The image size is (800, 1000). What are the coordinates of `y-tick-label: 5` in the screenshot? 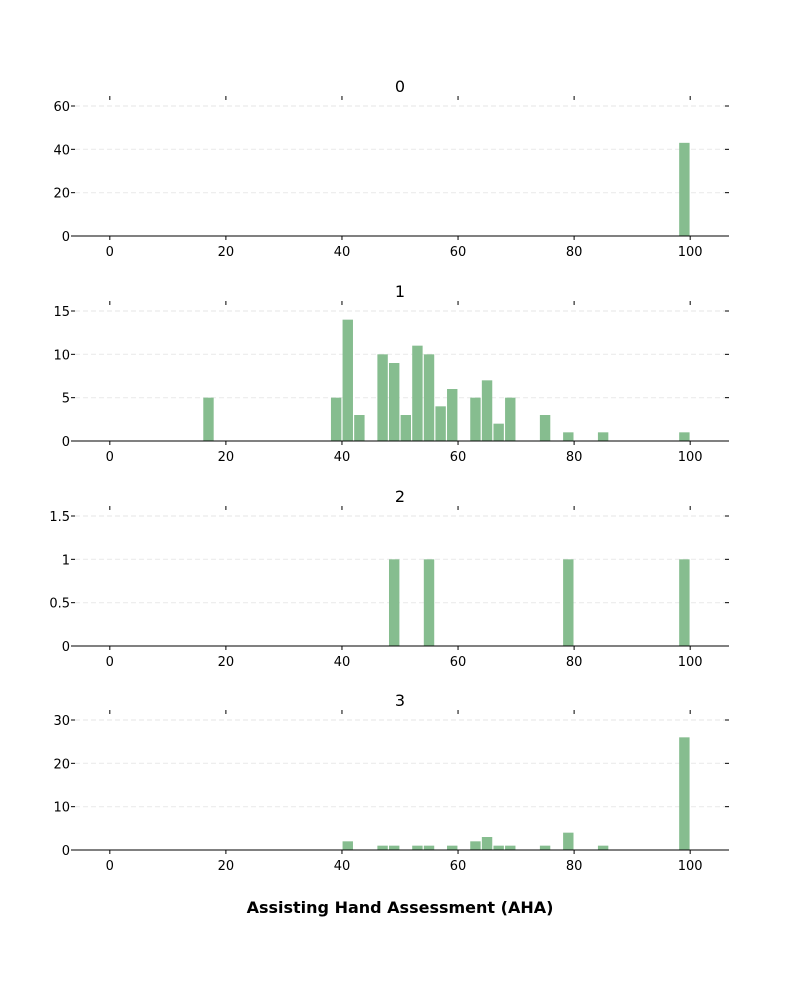 It's located at (66, 399).